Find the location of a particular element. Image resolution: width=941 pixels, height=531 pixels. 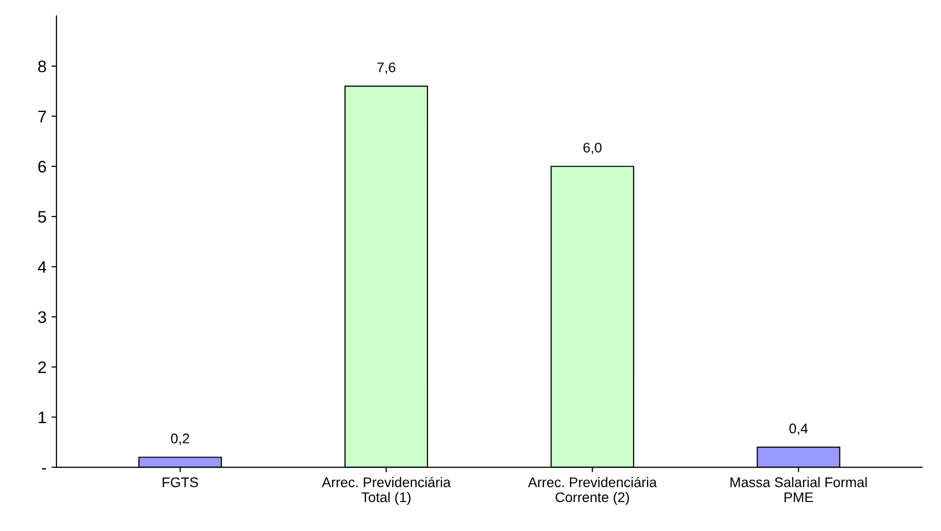

x-tick-label: FGTS is located at coordinates (180, 482).